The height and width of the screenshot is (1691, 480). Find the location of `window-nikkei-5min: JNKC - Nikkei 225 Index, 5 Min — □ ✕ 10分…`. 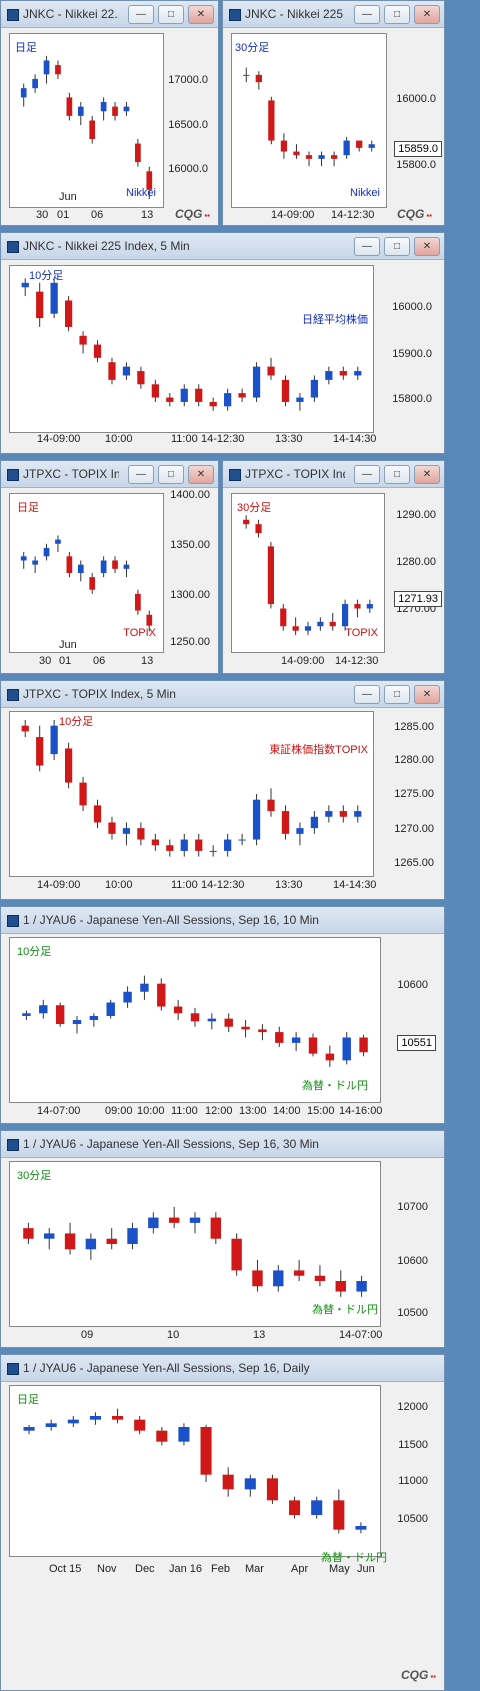

window-nikkei-5min: JNKC - Nikkei 225 Index, 5 Min — □ ✕ 10分… is located at coordinates (222, 343).